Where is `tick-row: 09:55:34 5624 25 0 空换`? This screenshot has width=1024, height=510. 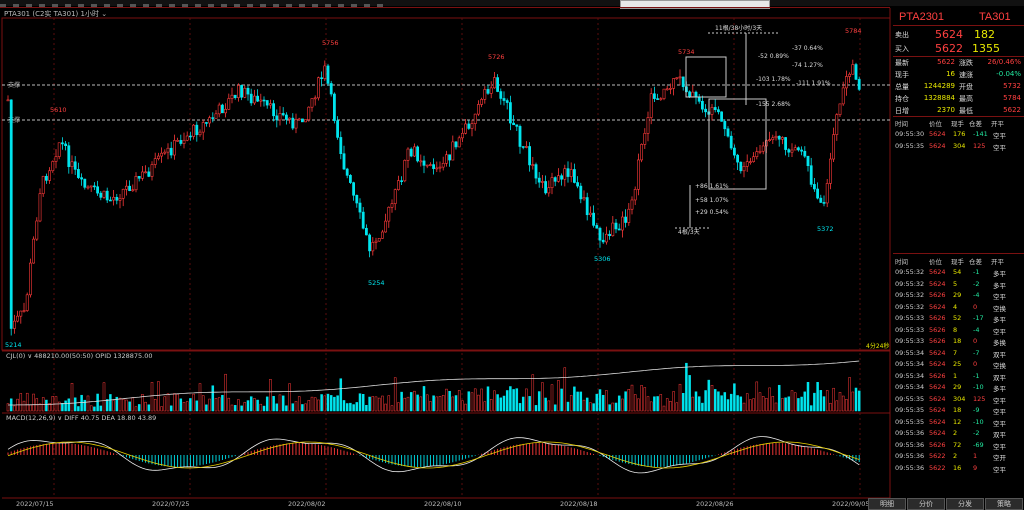
tick-row: 09:55:34 5624 25 0 空换 is located at coordinates (958, 366).